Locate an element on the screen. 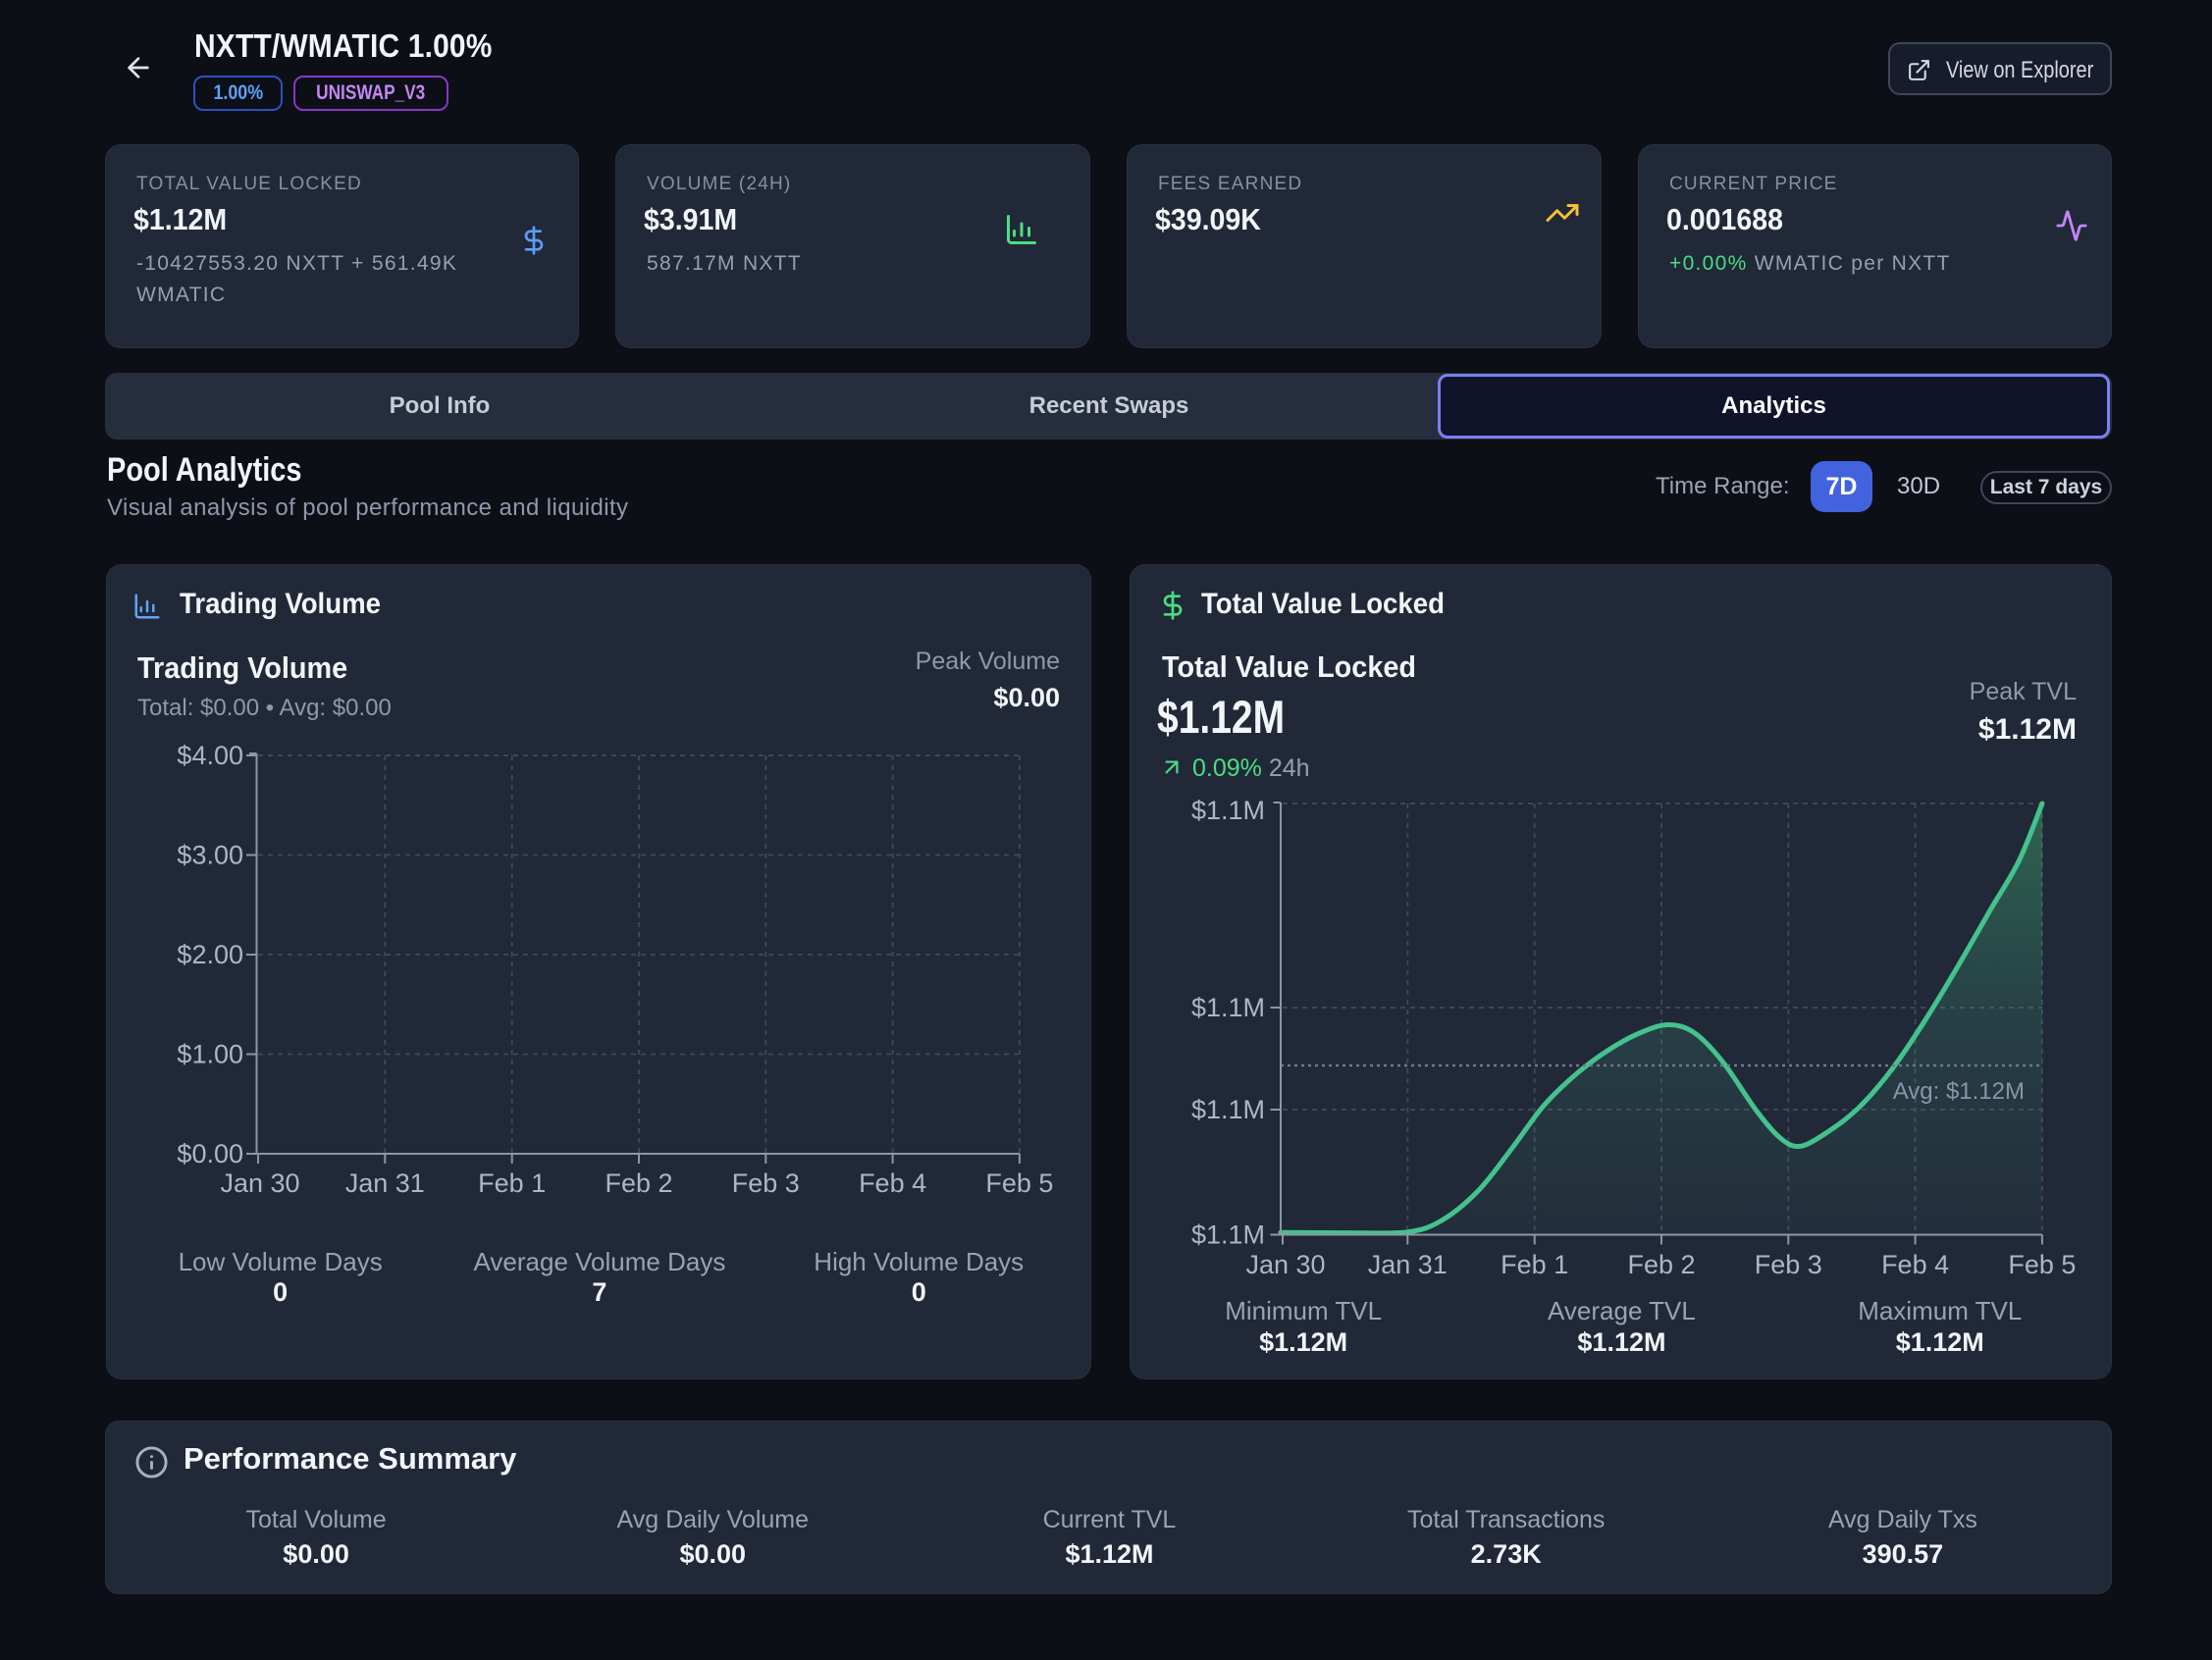 The width and height of the screenshot is (2212, 1660). svg-text: Avg: $1.12M is located at coordinates (1959, 1091).